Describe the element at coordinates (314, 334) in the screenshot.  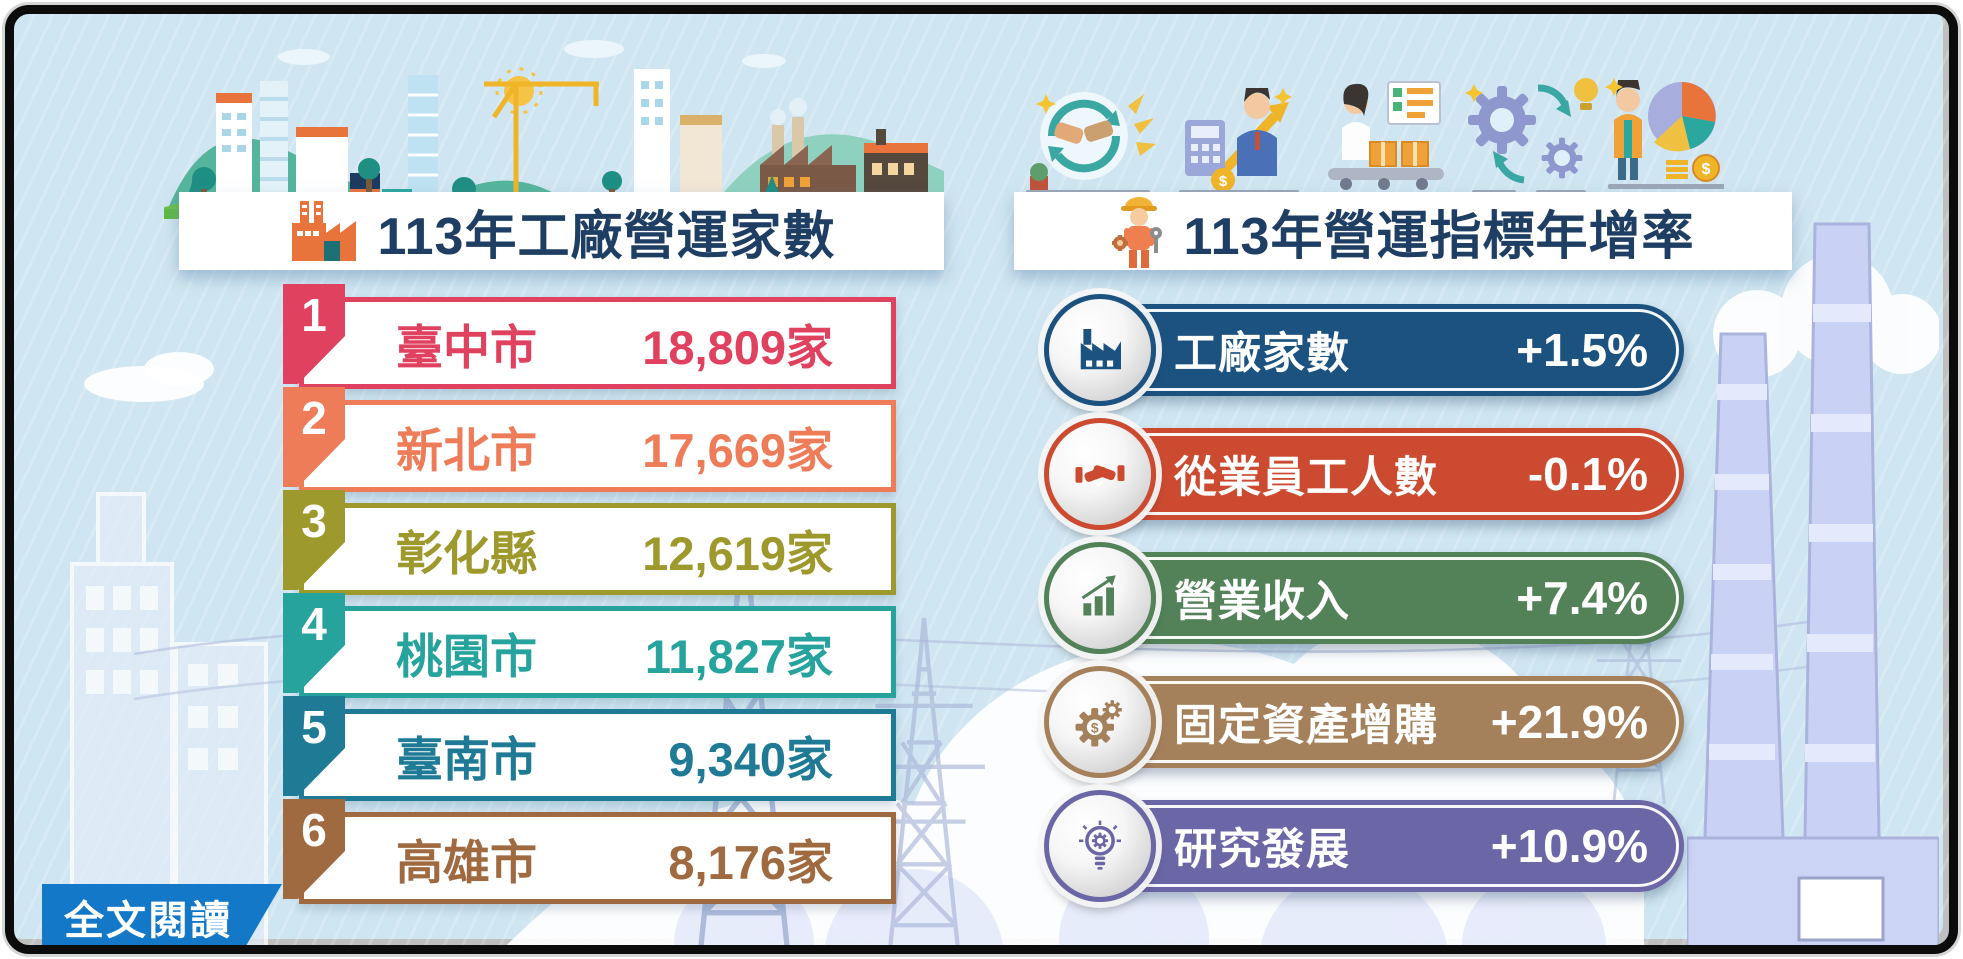
I see `rank-badge: 1` at that location.